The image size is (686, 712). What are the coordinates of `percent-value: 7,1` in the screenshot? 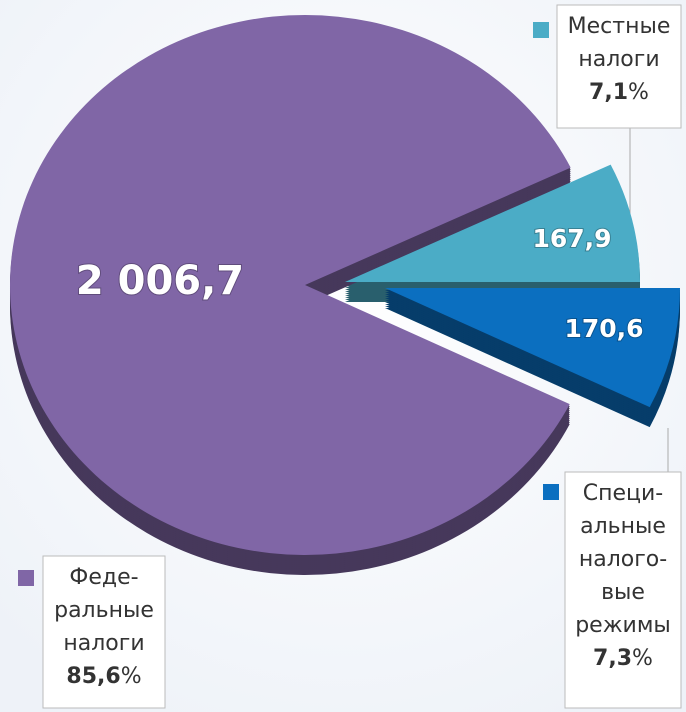 It's located at (608, 92).